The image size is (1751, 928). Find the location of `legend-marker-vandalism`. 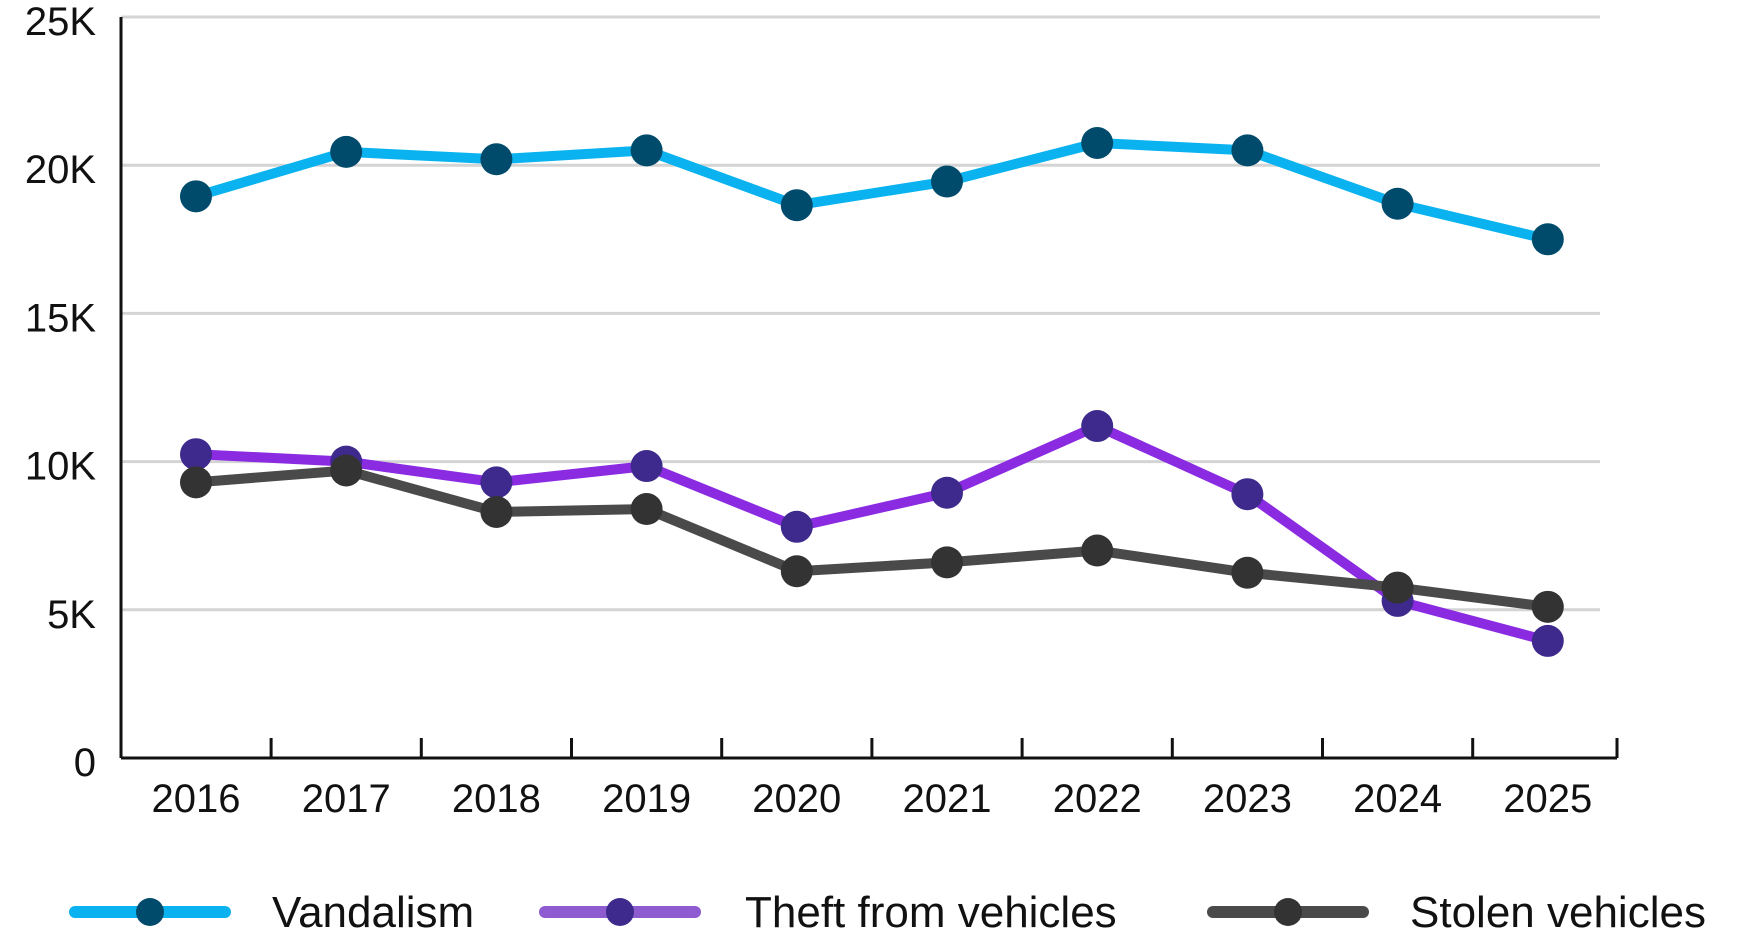

legend-marker-vandalism is located at coordinates (150, 912).